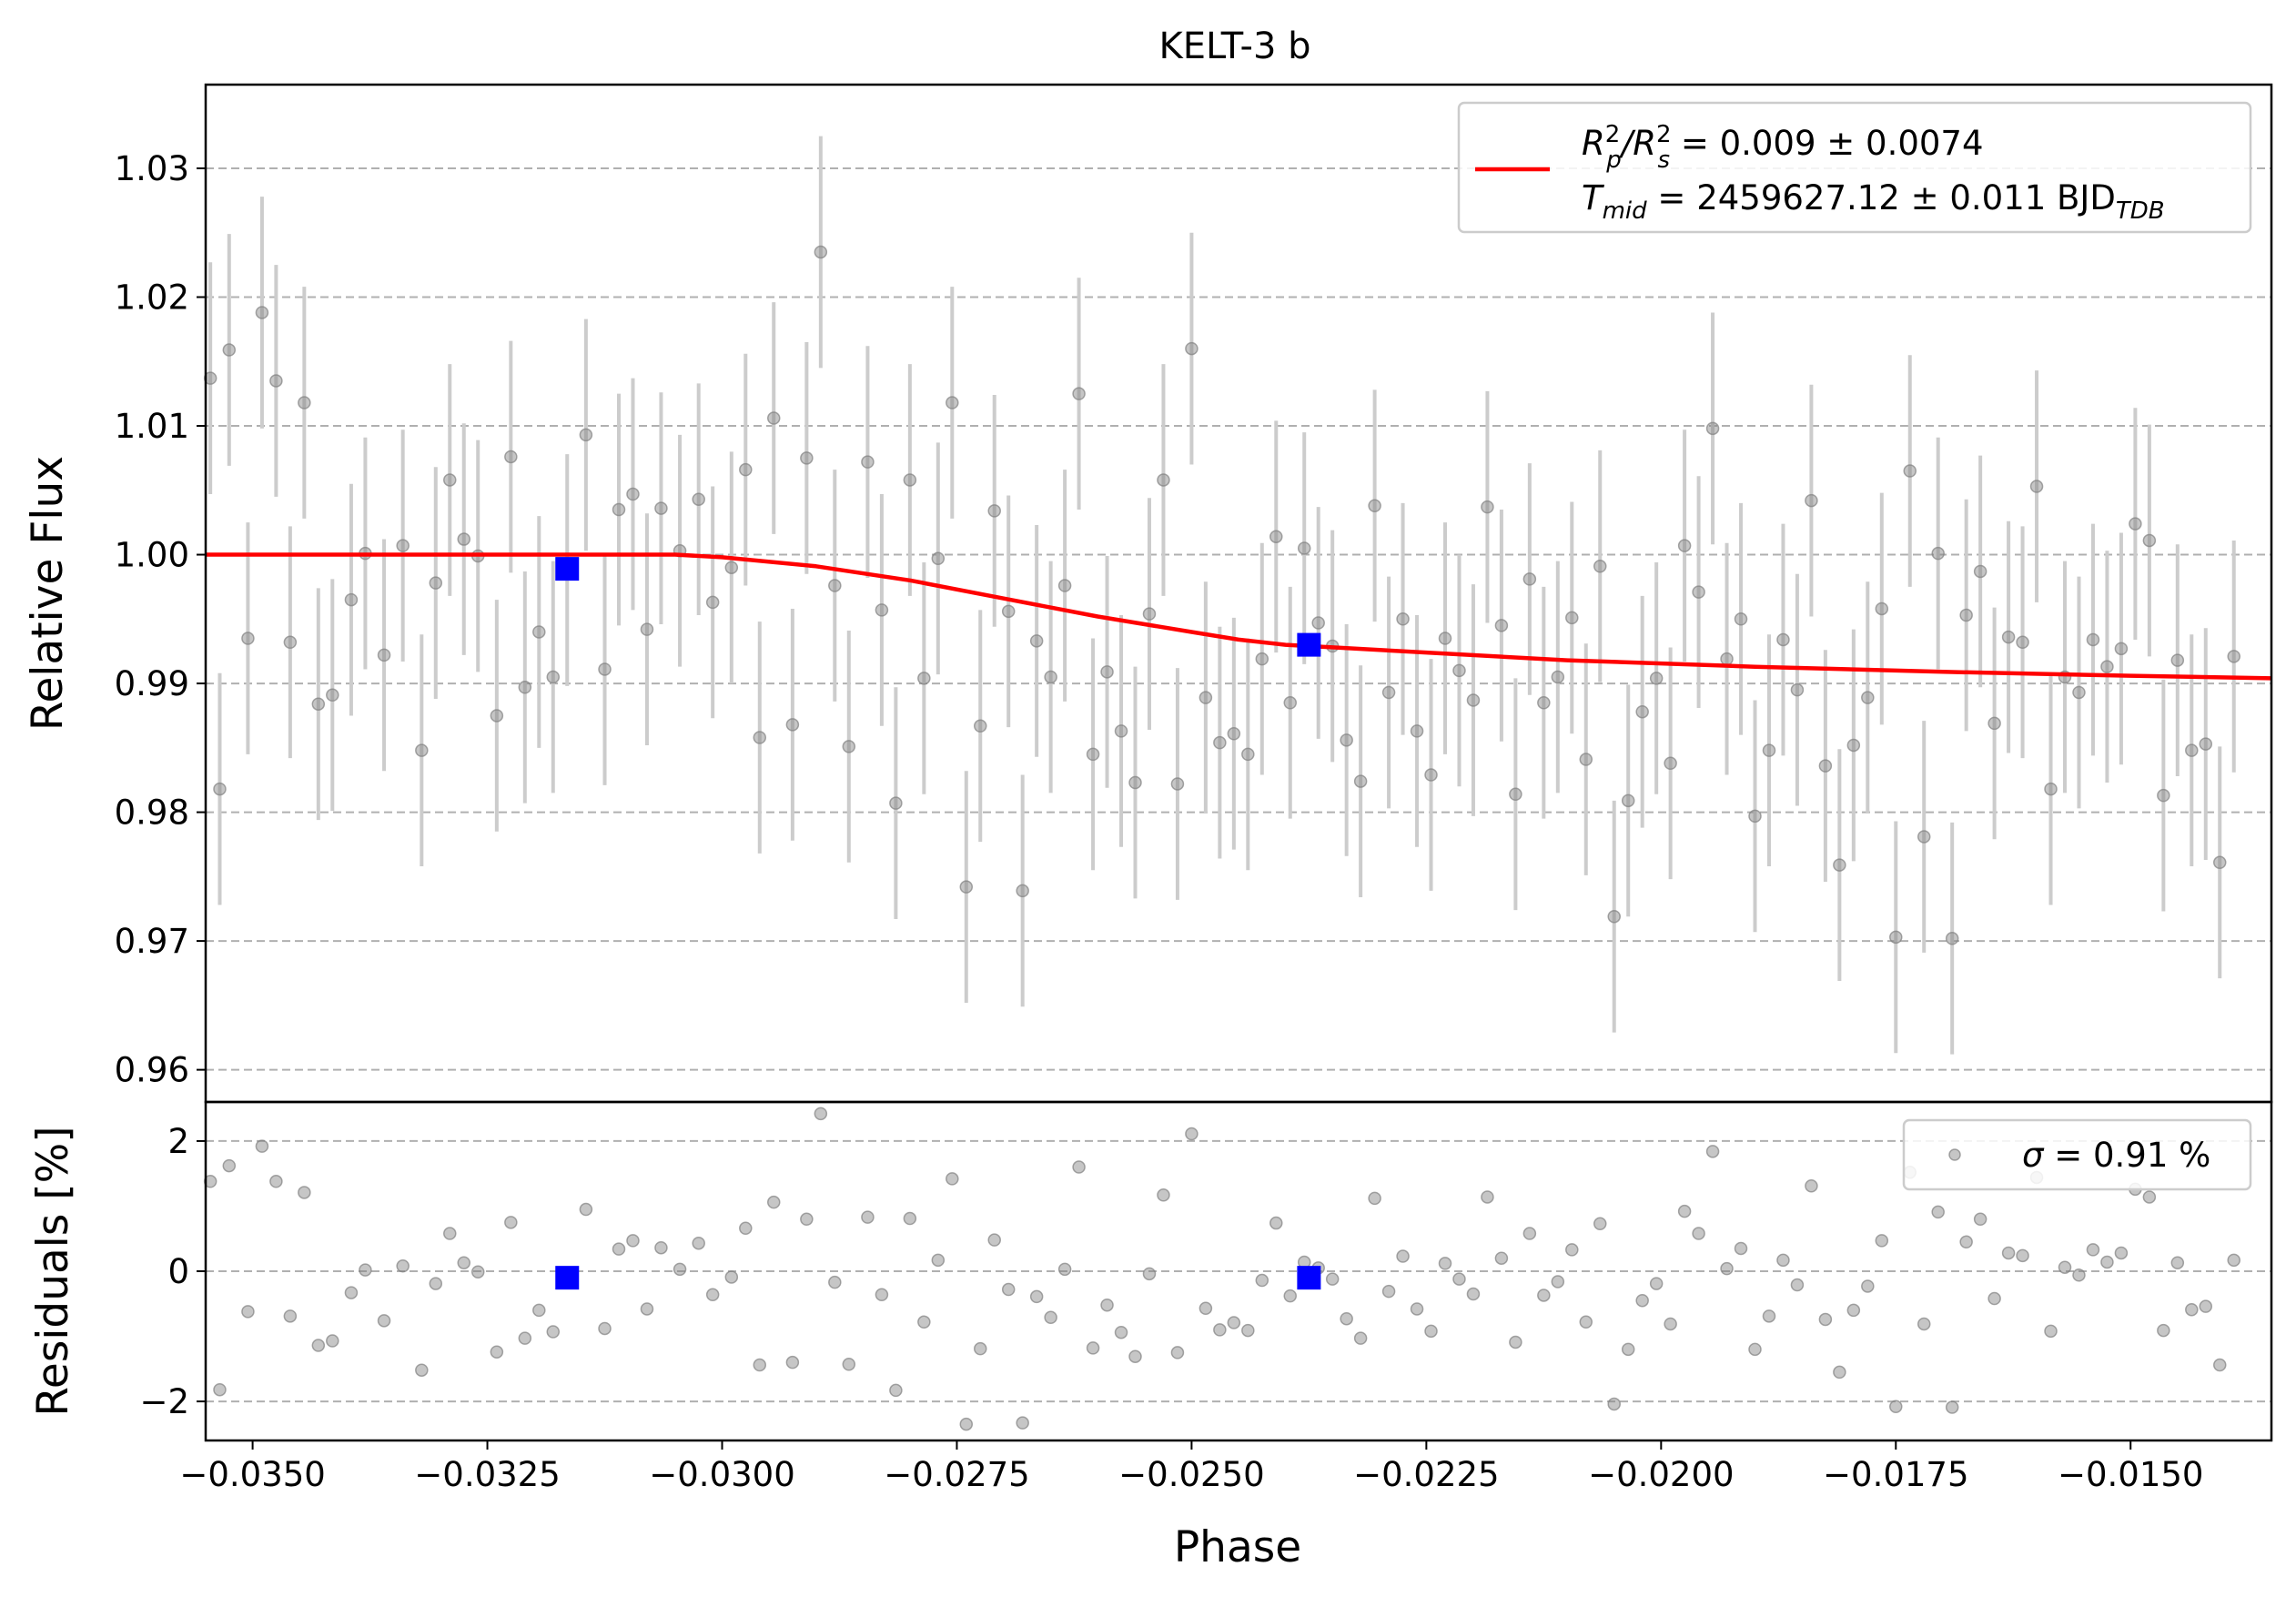  Describe the element at coordinates (152, 1070) in the screenshot. I see `flux-y-tick-label: 0.96` at that location.